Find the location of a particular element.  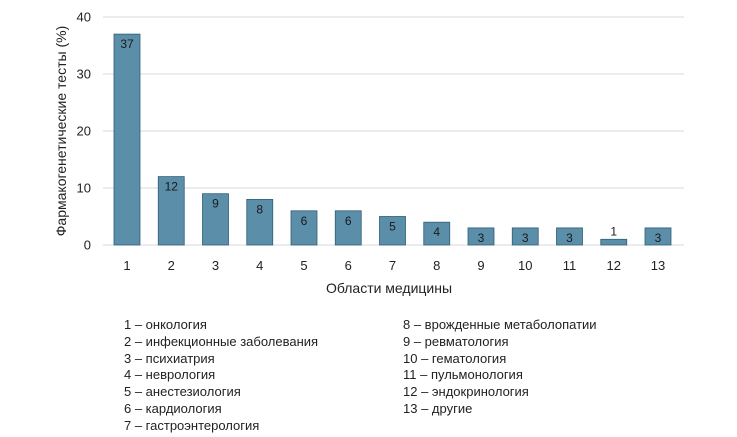

legend-item: 13 – другие is located at coordinates (438, 408).